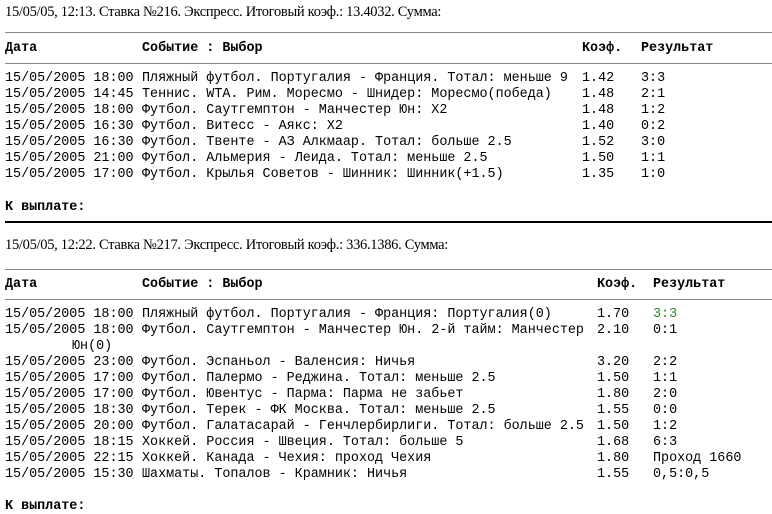  I want to click on cell-coef: 1.42, so click(598, 78).